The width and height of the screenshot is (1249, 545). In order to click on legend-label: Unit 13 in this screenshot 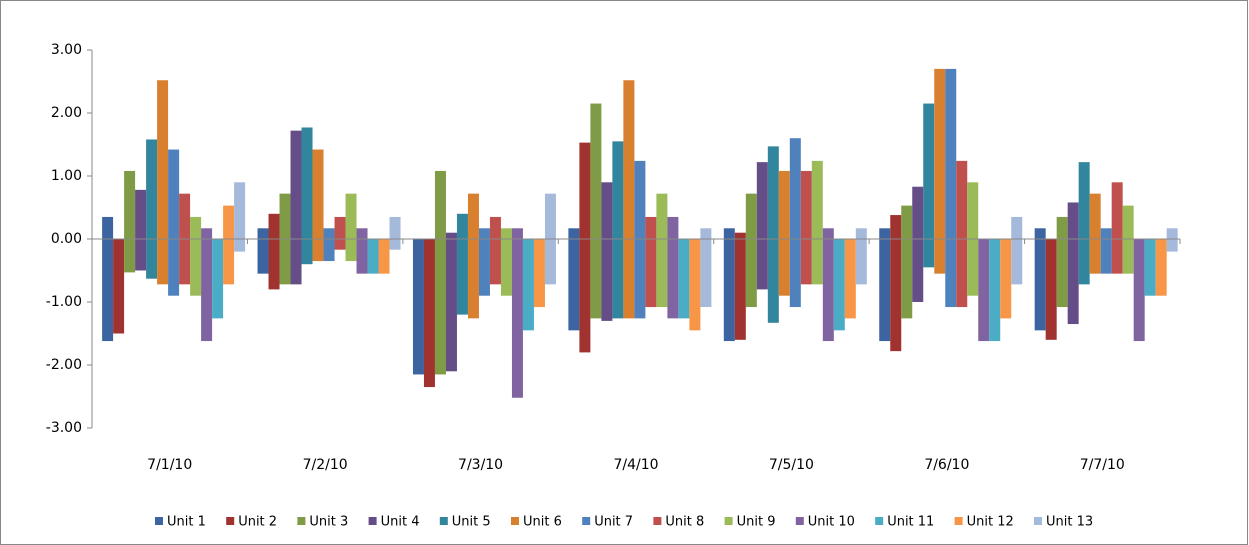, I will do `click(1069, 522)`.